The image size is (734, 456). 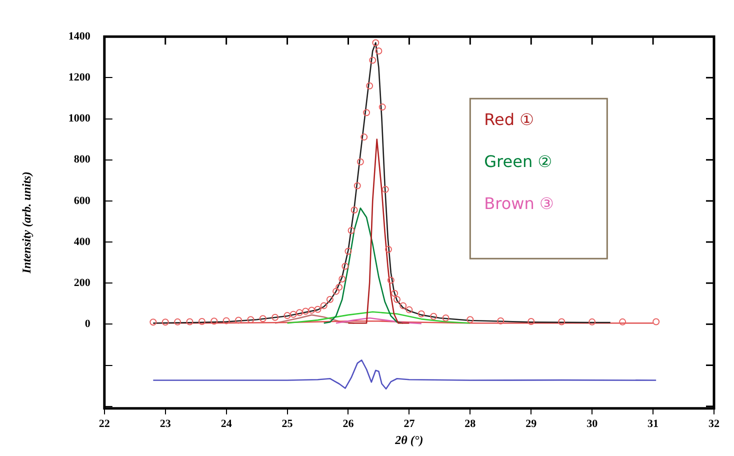 I want to click on y-tick-label: 1000, so click(x=79, y=118).